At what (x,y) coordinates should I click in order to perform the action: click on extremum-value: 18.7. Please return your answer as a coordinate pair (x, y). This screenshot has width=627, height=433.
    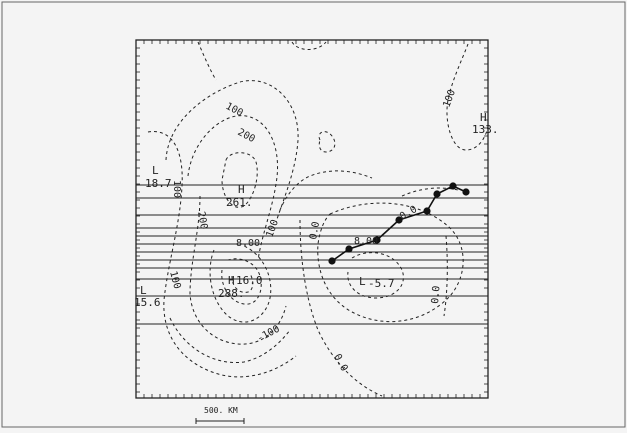
    Looking at the image, I should click on (158, 183).